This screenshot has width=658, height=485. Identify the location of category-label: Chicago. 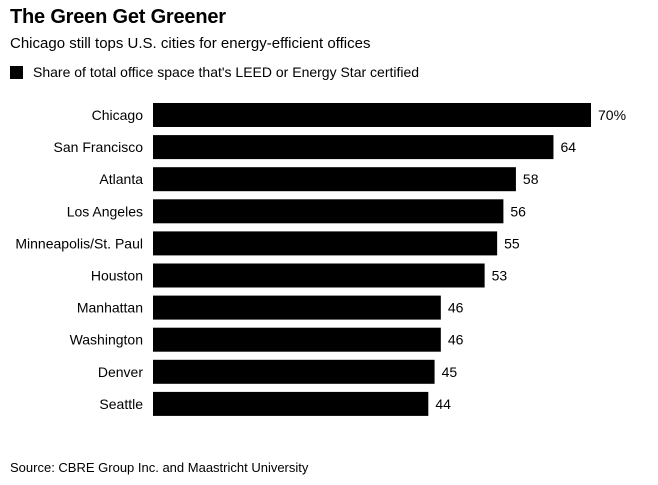
(118, 115).